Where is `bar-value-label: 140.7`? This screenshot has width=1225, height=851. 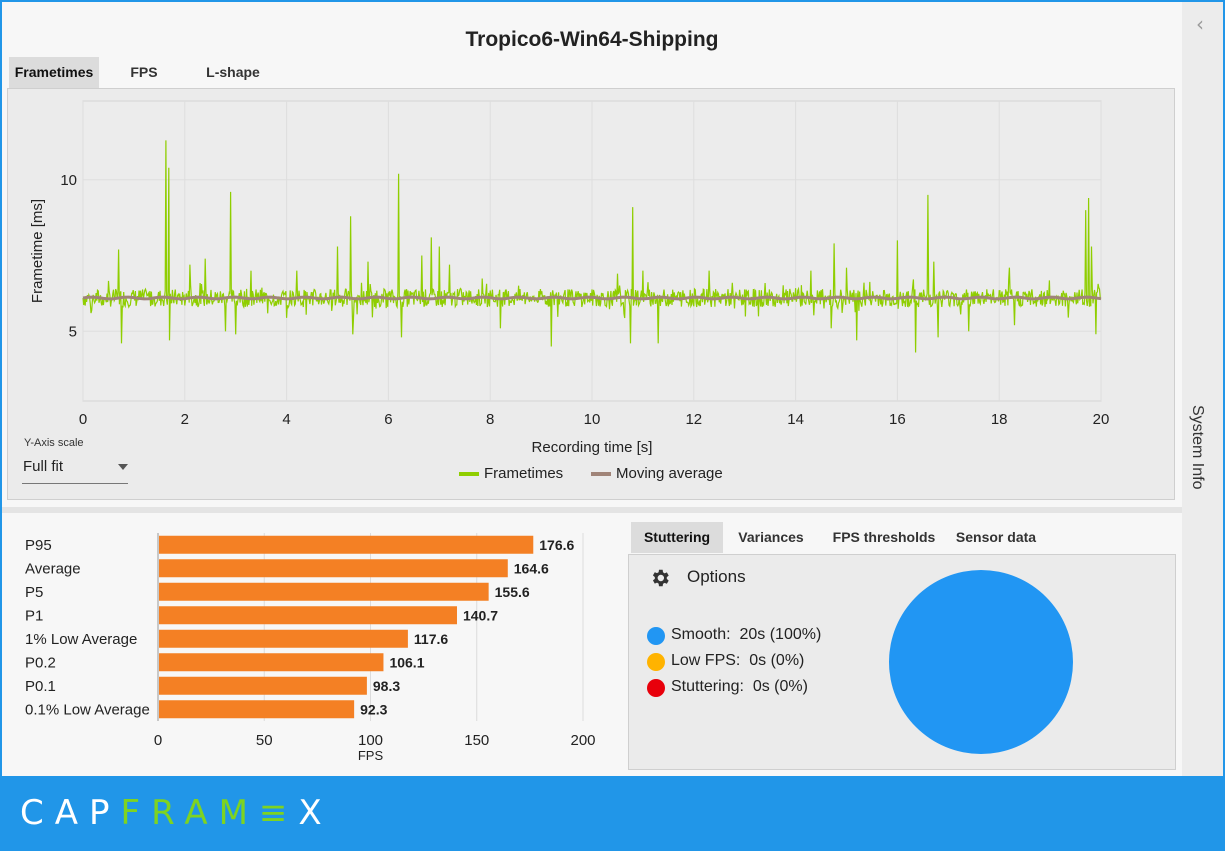 bar-value-label: 140.7 is located at coordinates (480, 615).